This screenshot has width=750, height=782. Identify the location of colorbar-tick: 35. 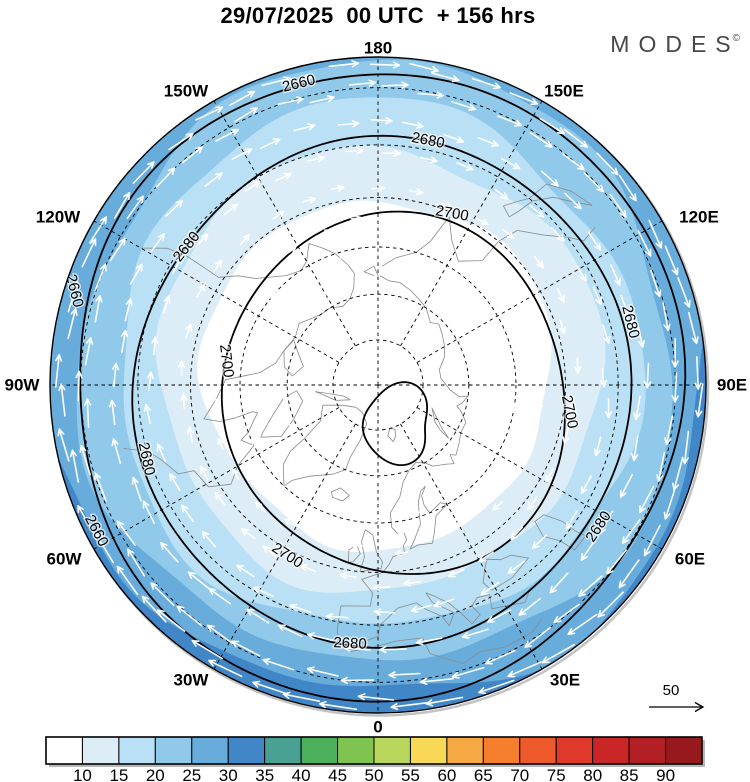
(264, 774).